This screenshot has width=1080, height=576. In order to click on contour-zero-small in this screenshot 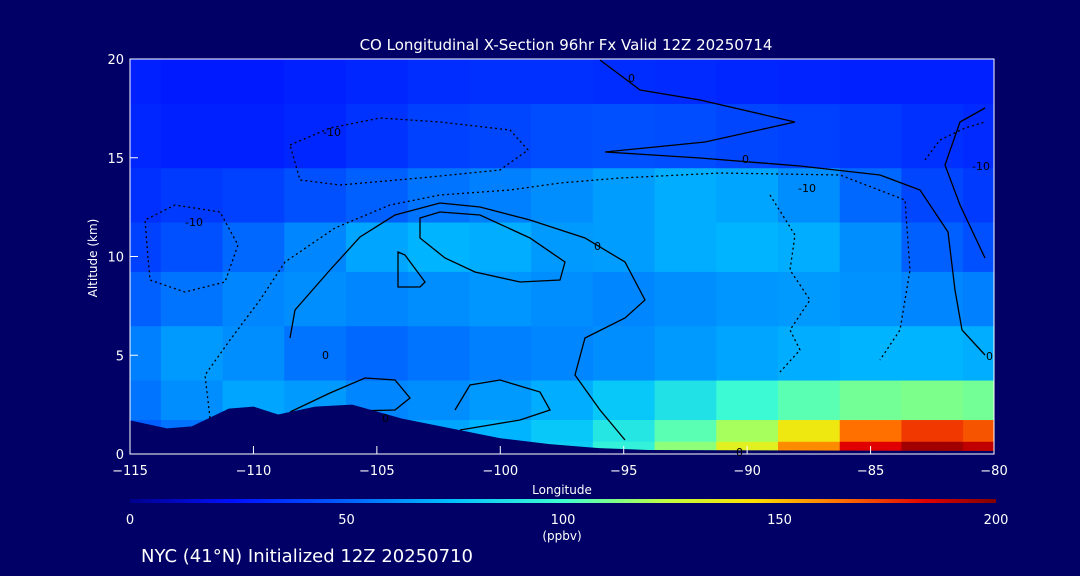, I will do `click(411, 269)`.